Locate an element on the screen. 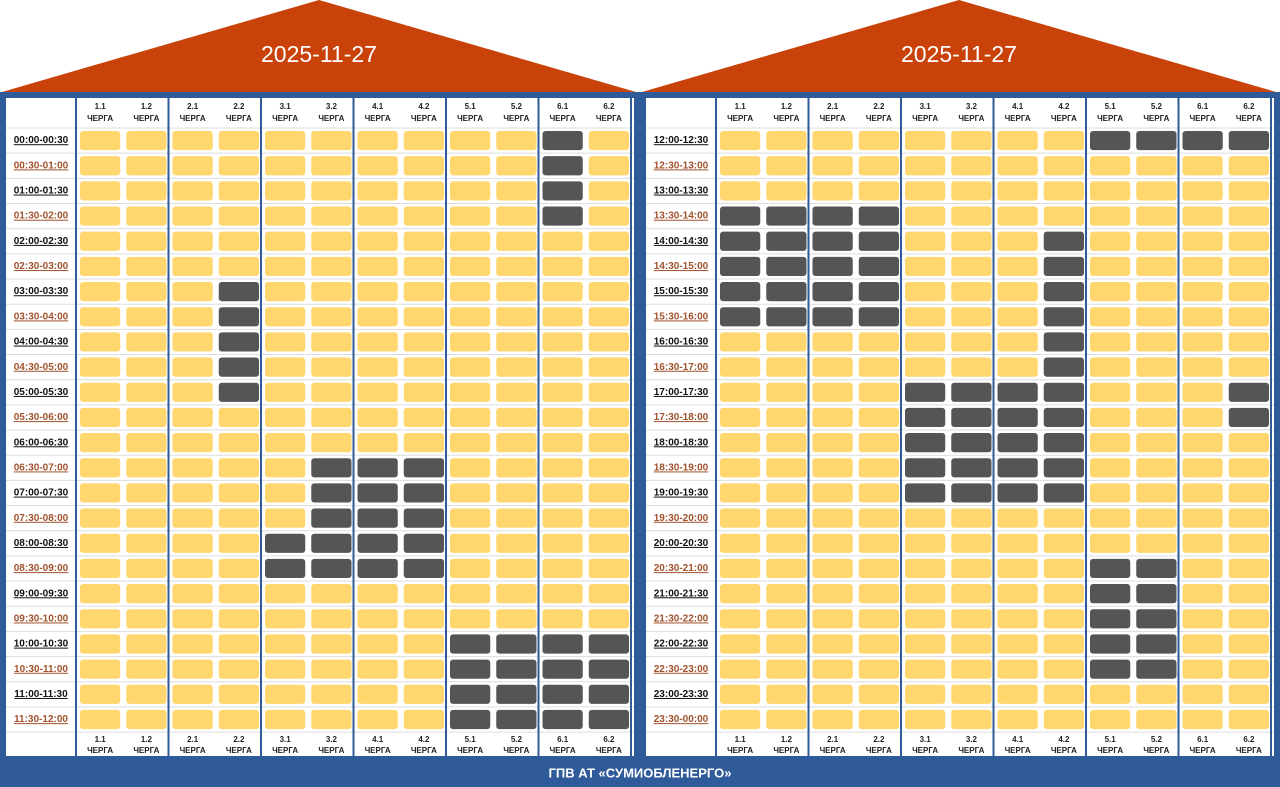 This screenshot has width=1280, height=787. footer-text: ГПВ АТ «СУМИОБЛЕНЕРГО» is located at coordinates (640, 772).